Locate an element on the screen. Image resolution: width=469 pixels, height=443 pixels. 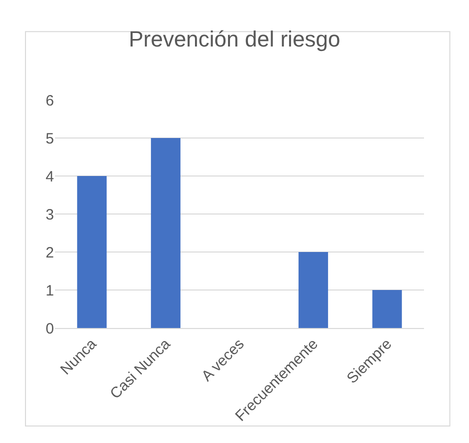
y-tick-label: 4 is located at coordinates (50, 177).